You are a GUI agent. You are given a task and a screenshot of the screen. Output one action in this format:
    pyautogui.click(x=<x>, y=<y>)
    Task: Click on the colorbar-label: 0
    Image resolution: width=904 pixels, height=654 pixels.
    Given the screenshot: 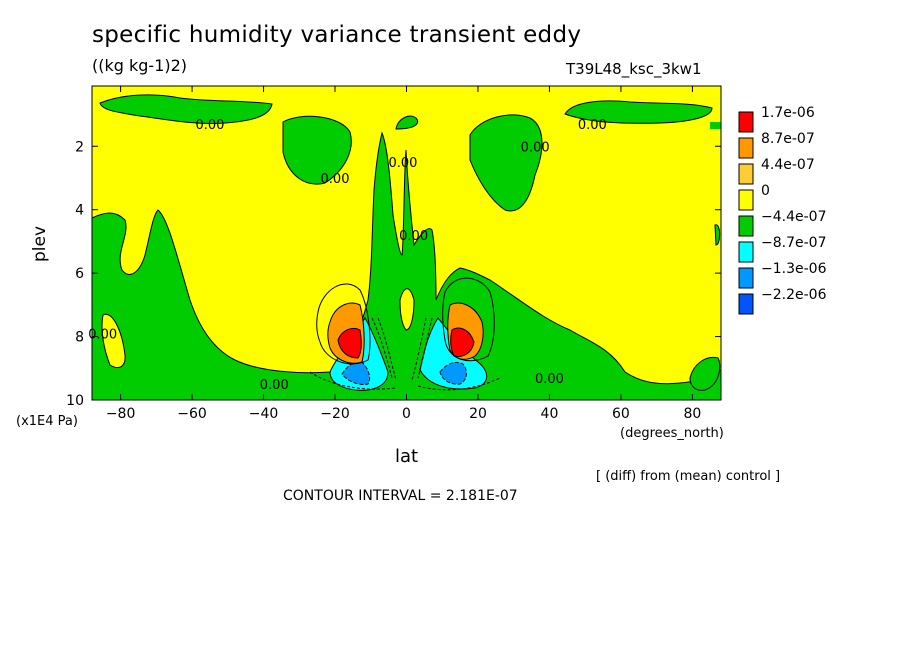 What is the action you would take?
    pyautogui.click(x=765, y=191)
    